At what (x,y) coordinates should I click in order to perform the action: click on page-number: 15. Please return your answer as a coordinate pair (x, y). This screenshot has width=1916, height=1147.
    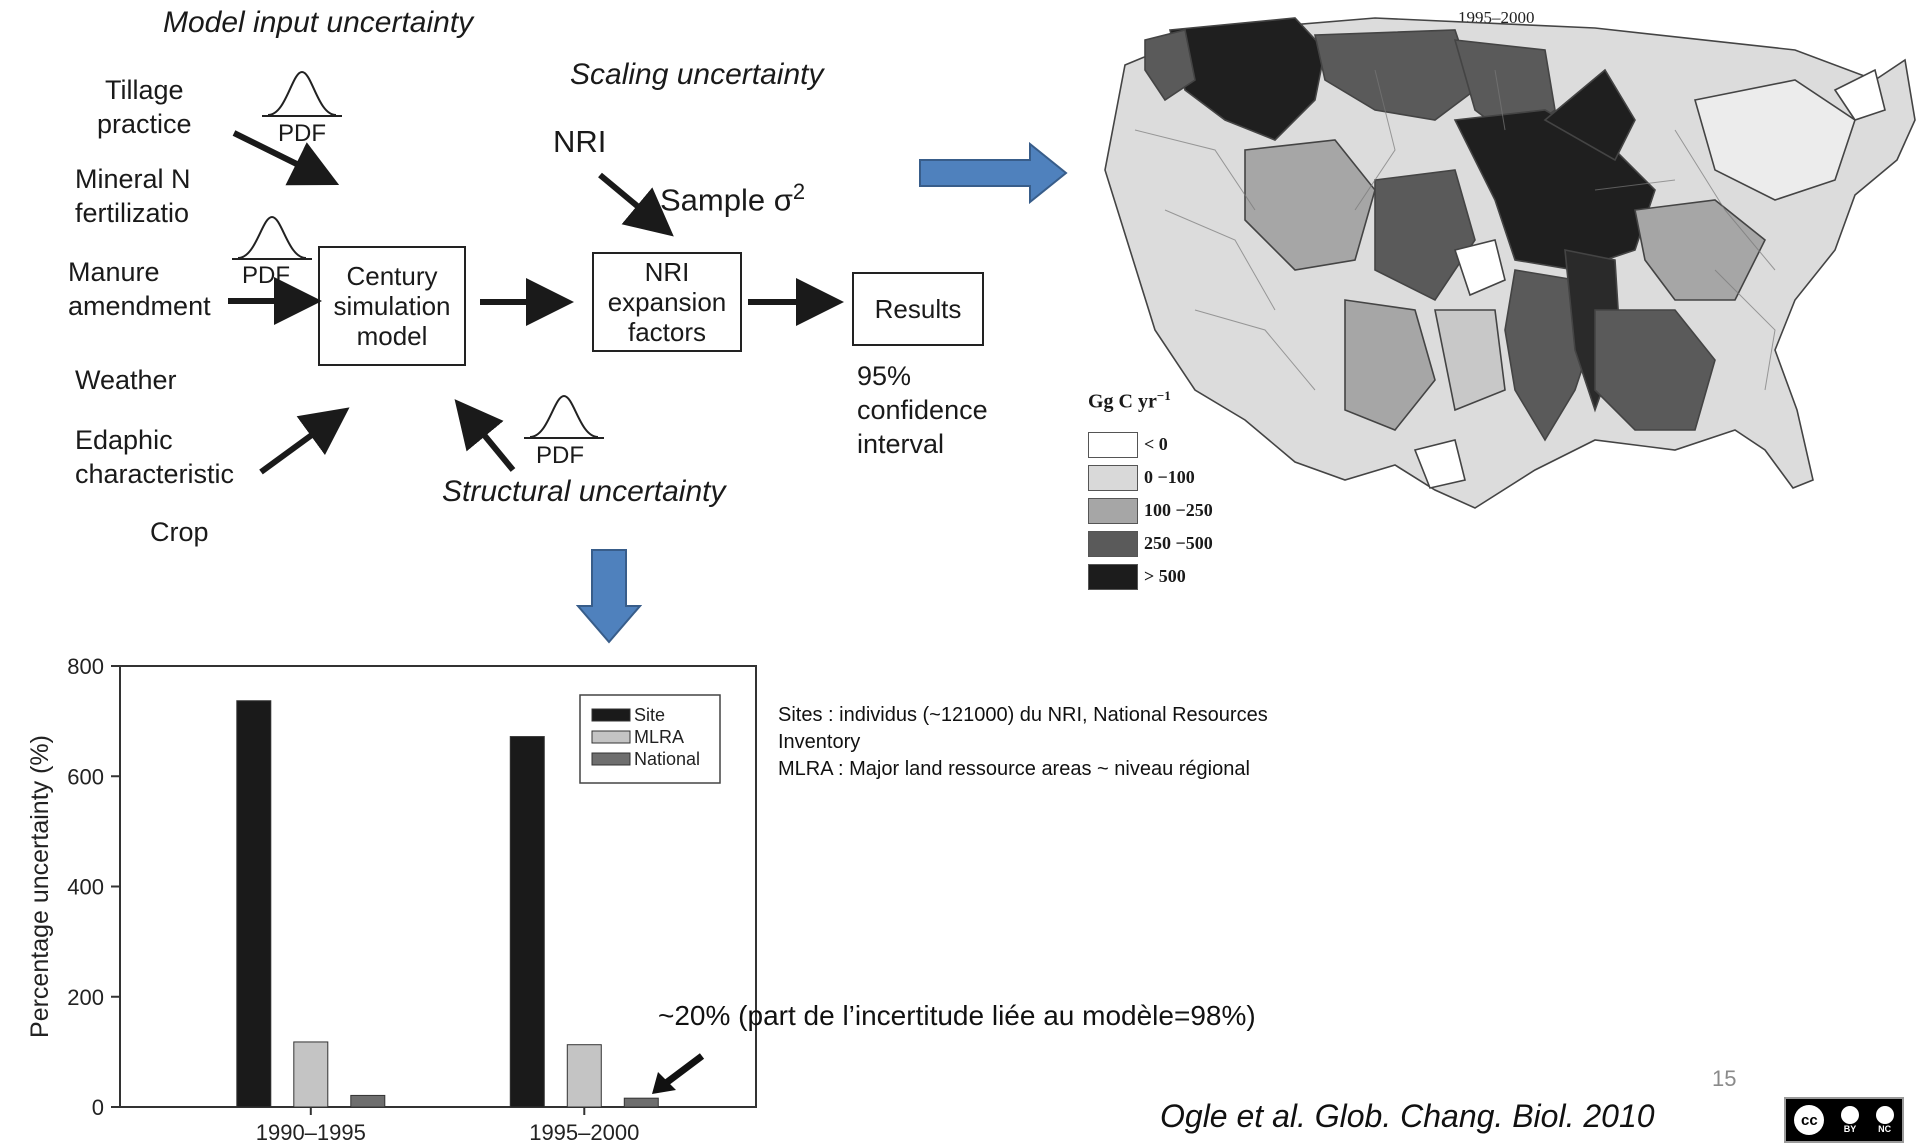
    Looking at the image, I should click on (1724, 1078).